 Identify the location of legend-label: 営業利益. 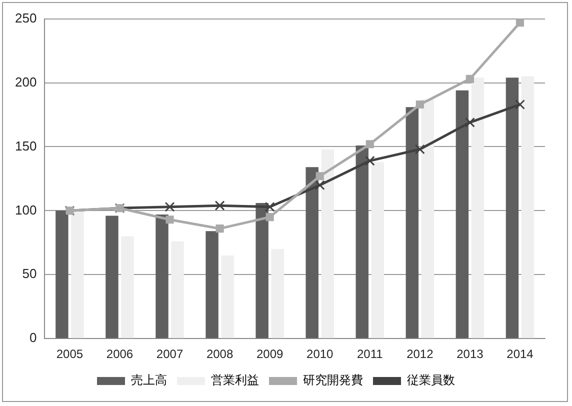
(235, 380).